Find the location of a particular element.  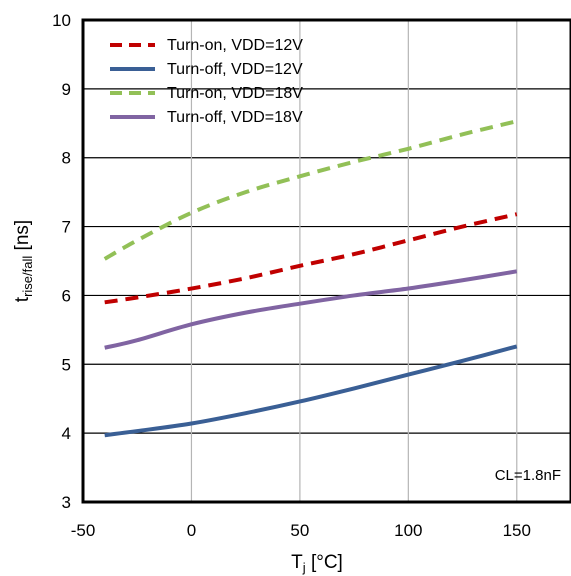

x-tick-label: 0 is located at coordinates (191, 530).